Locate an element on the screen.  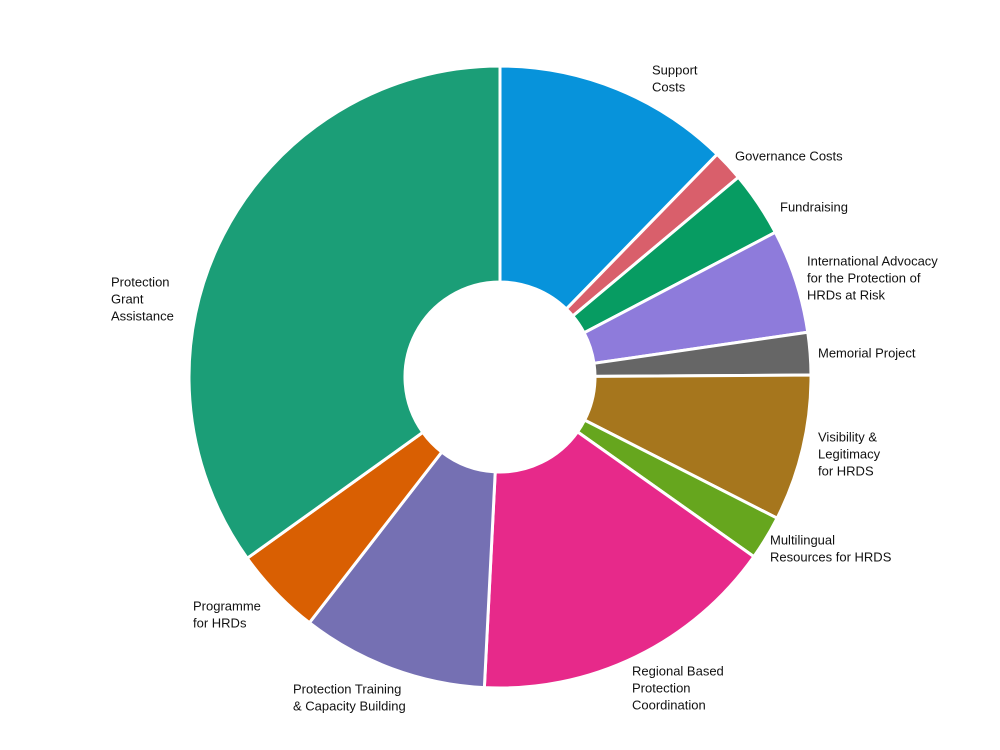
slice-label-7: Regional Based Protection Coordination is located at coordinates (678, 687).